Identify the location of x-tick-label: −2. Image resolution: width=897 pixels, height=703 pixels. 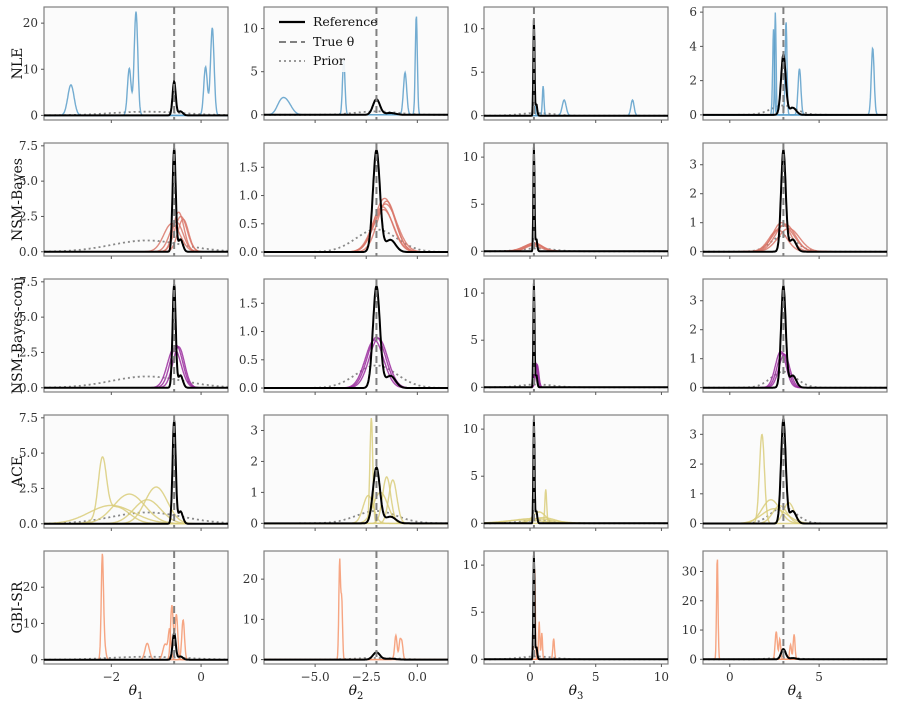
(111, 677).